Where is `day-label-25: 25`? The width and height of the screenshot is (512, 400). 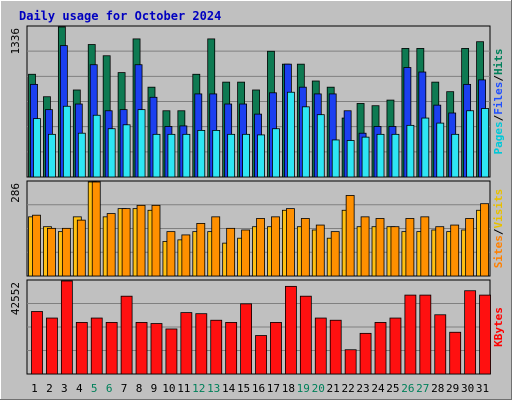 day-label-25: 25 is located at coordinates (392, 388).